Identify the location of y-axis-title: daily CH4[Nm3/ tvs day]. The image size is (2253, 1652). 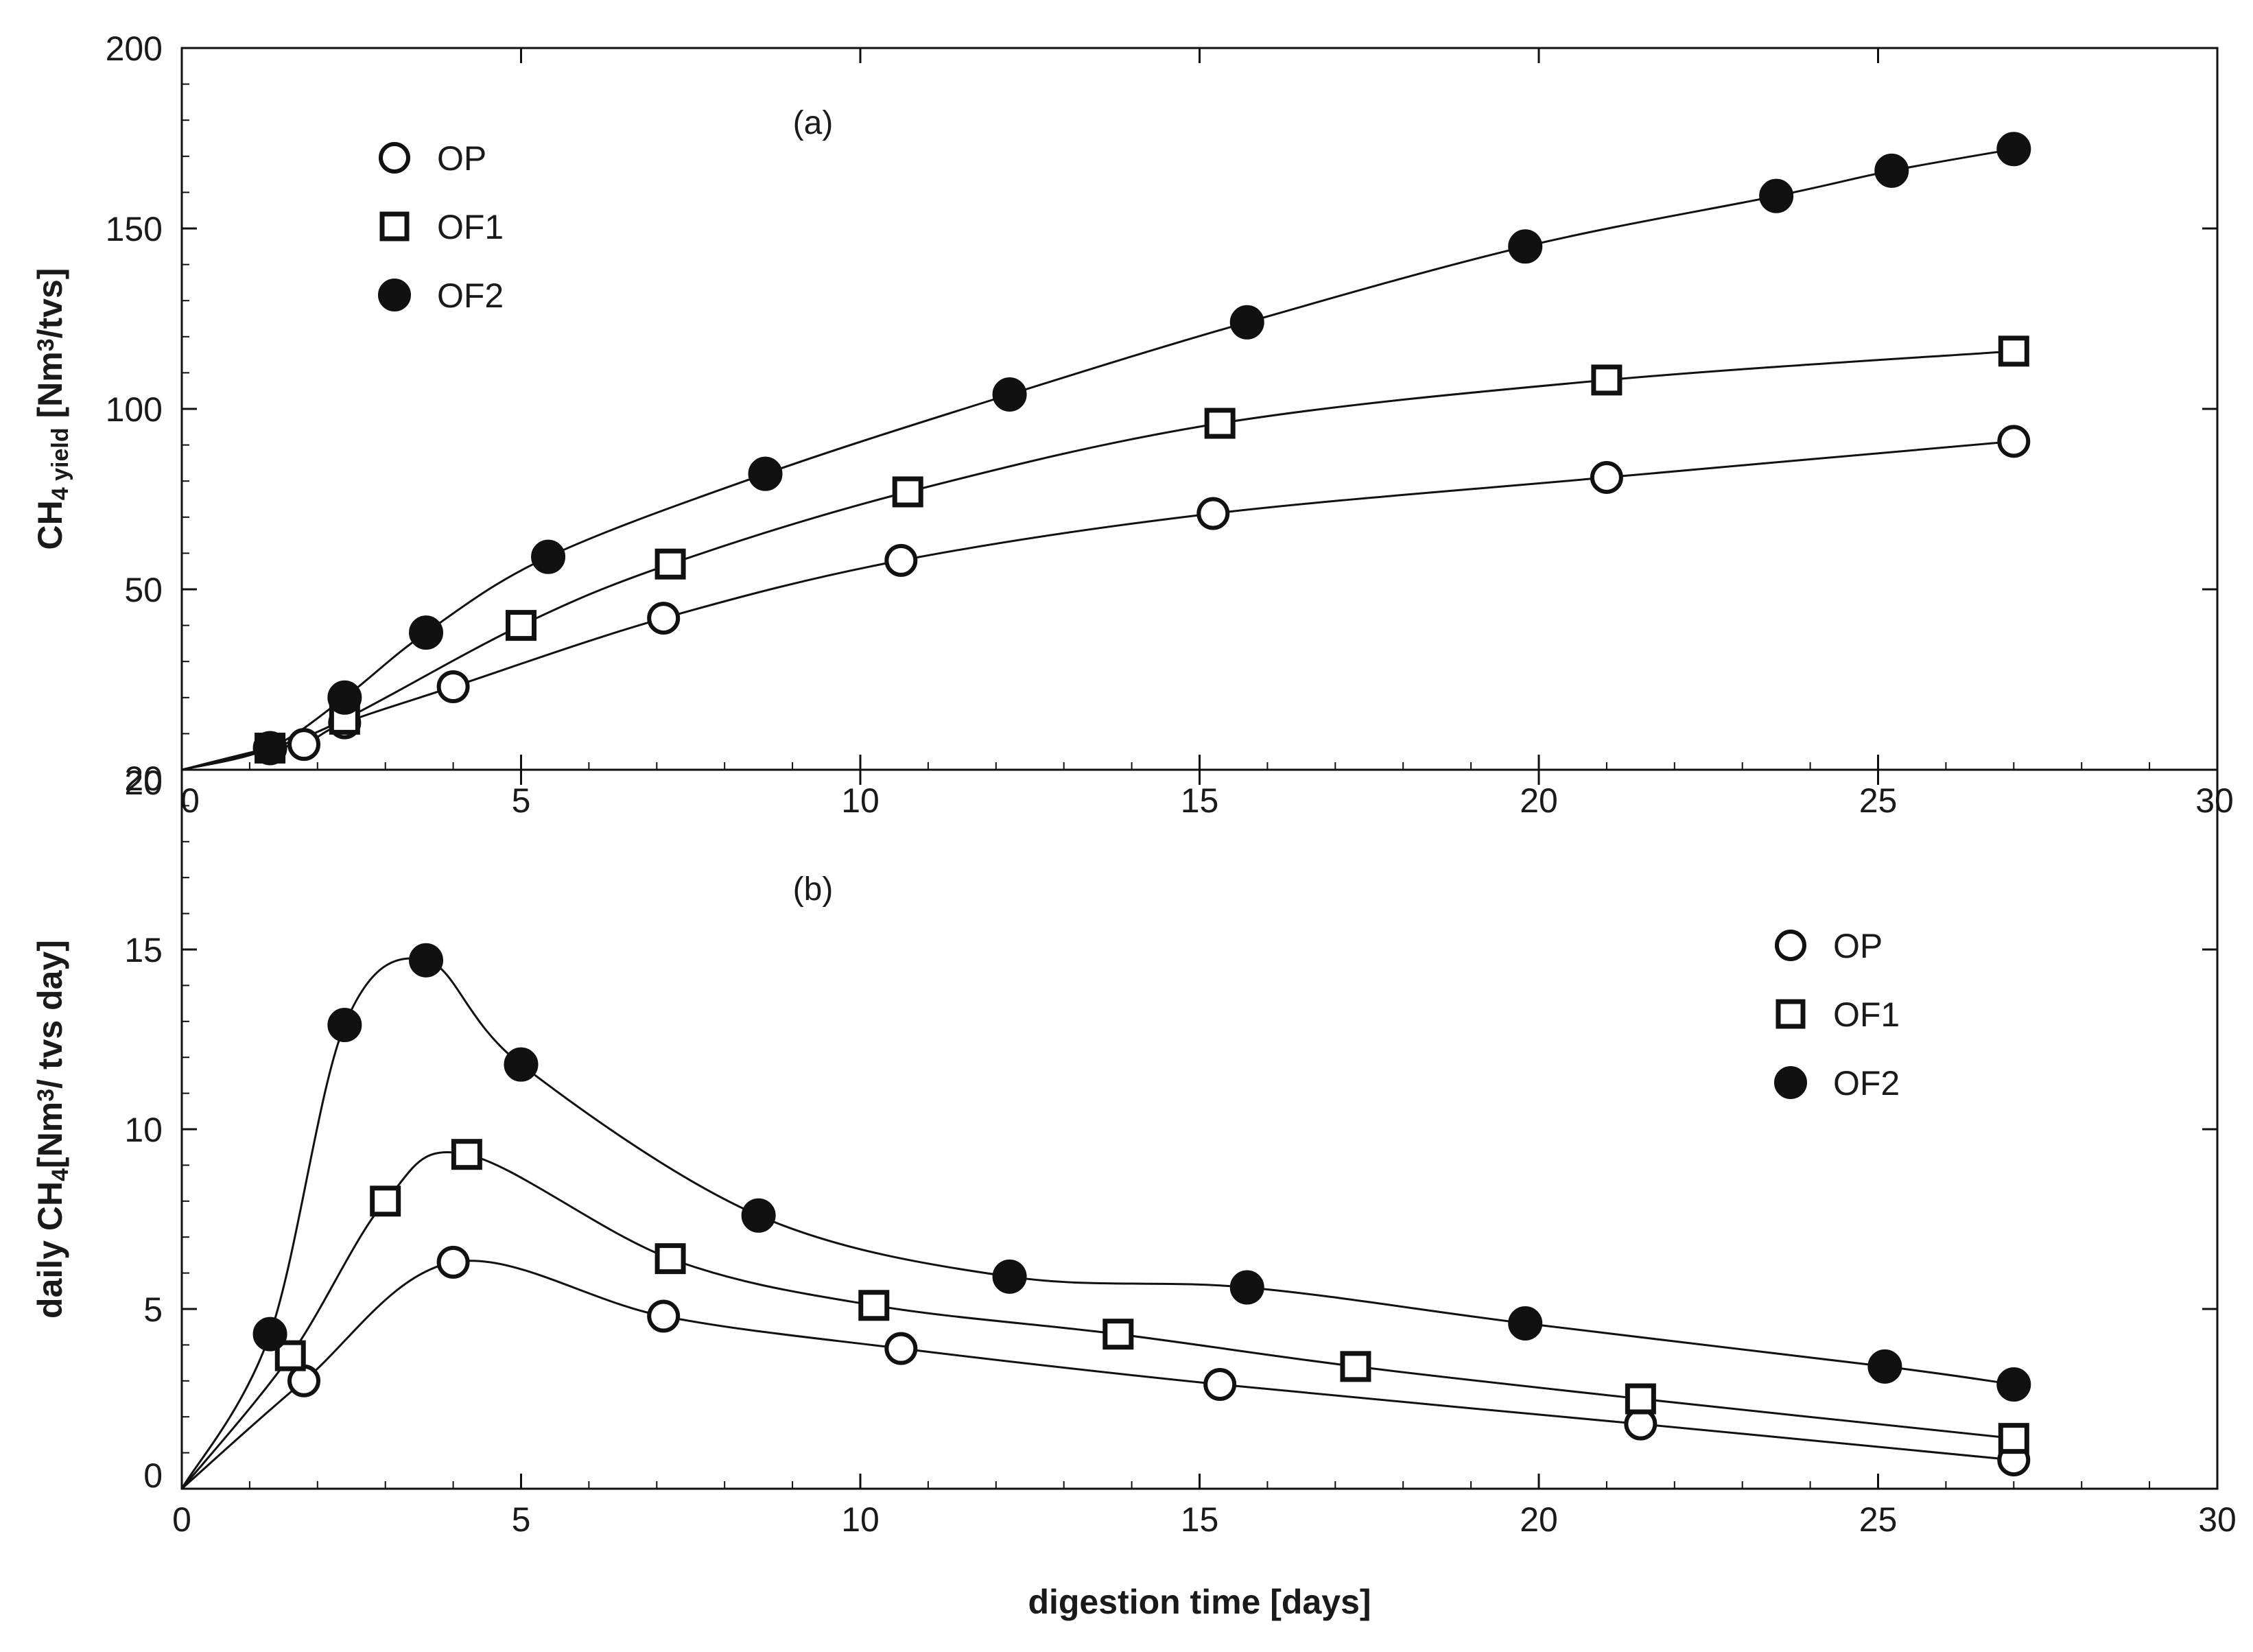
(52, 1129).